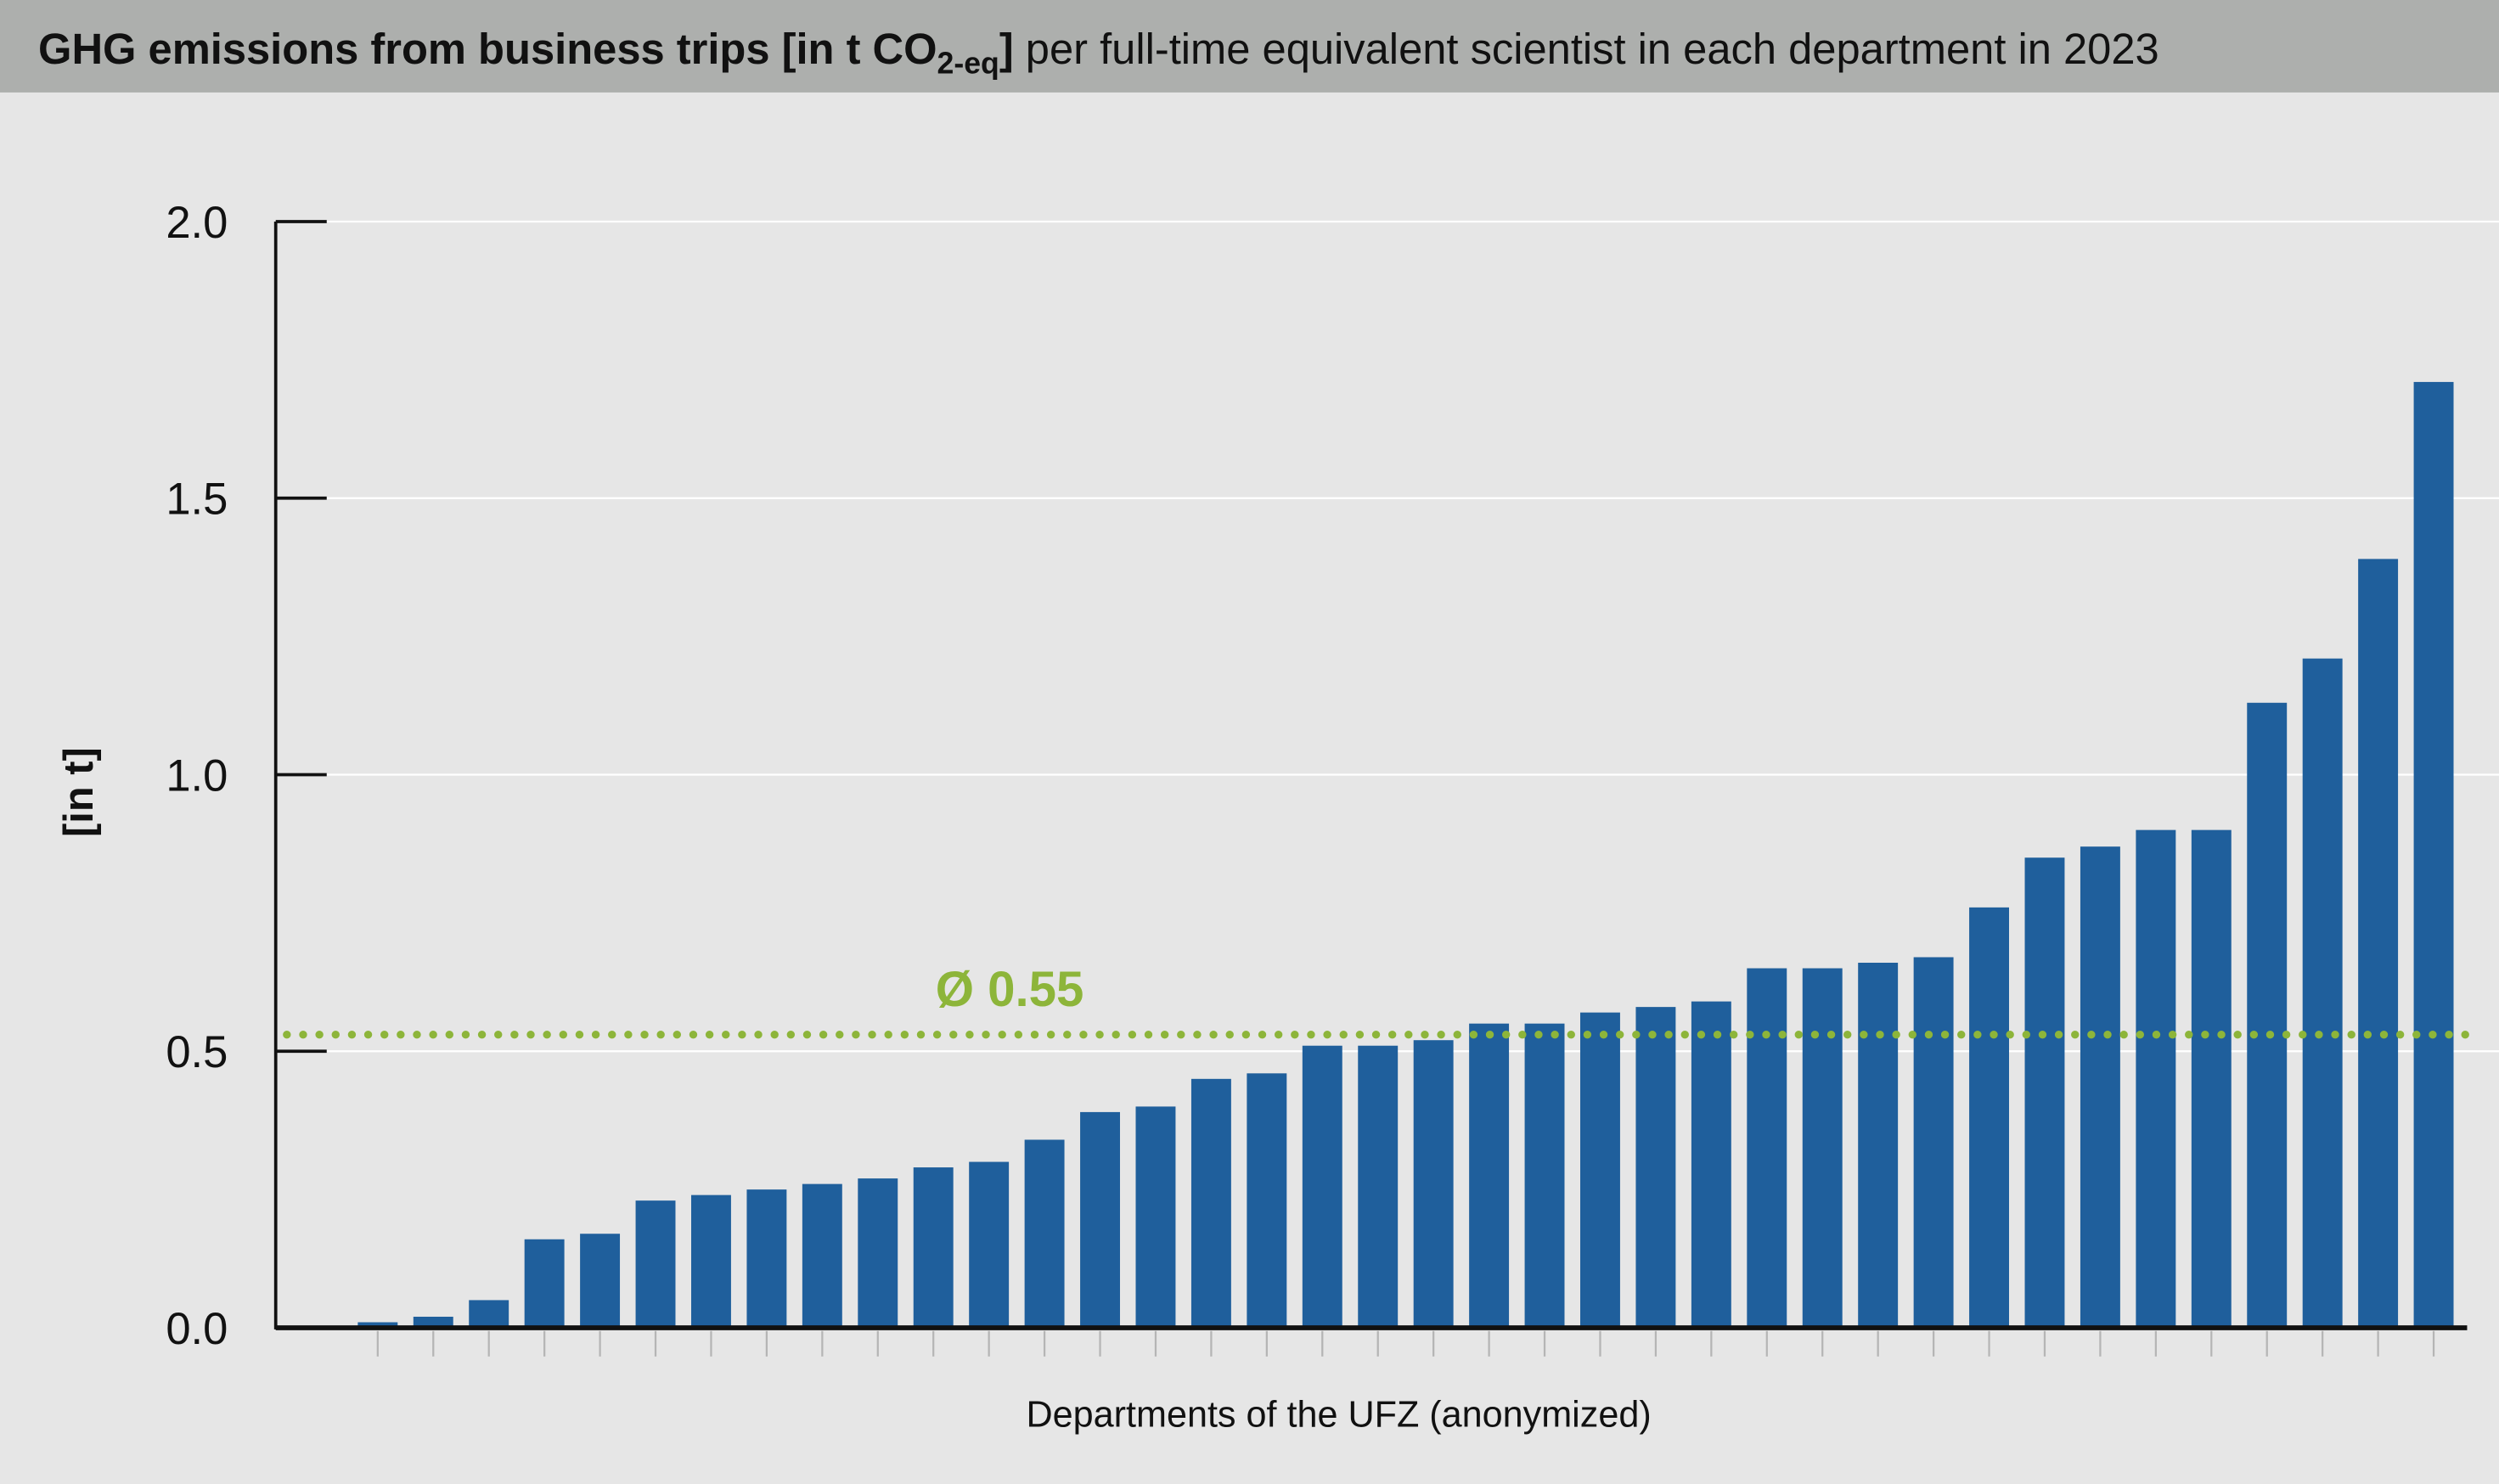 The image size is (2499, 1484). What do you see at coordinates (197, 223) in the screenshot?
I see `y-tick-label: 2.0` at bounding box center [197, 223].